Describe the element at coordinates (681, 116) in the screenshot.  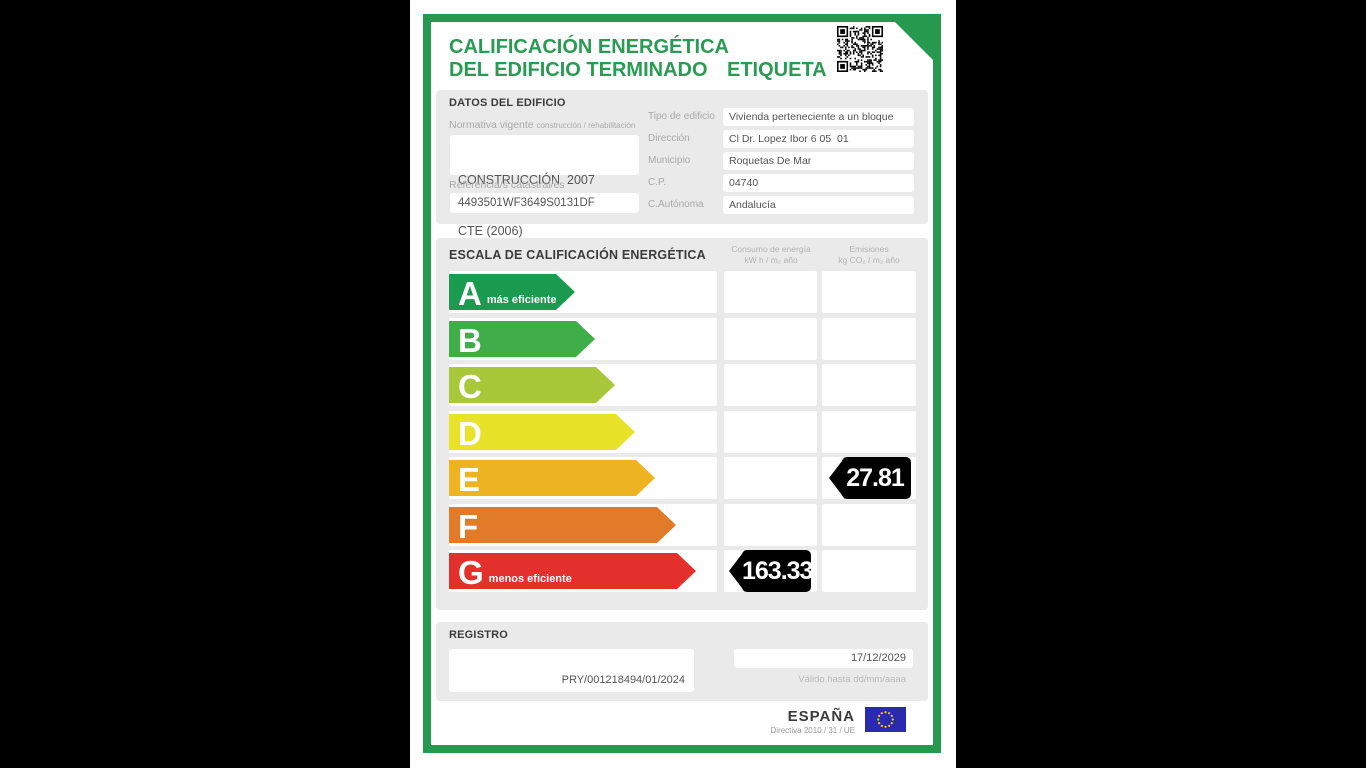
I see `building-field-label: Tipo de edificio` at that location.